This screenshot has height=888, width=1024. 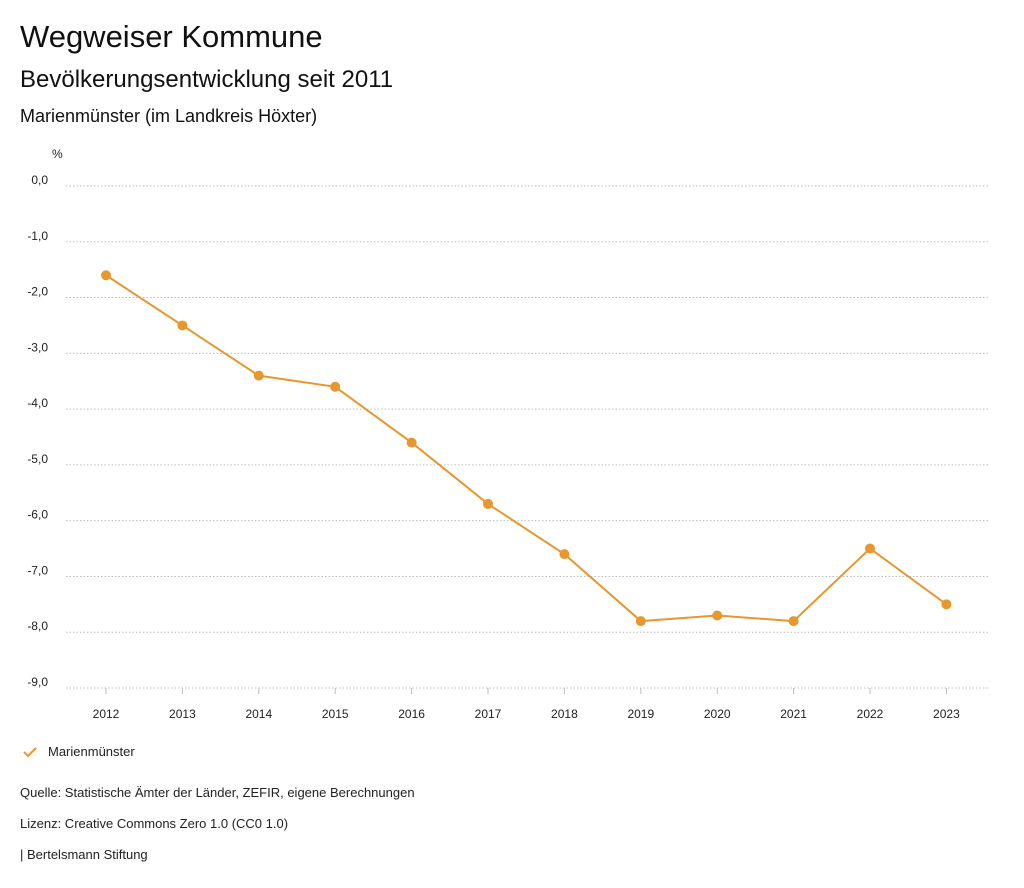 I want to click on y-axis-unit-label: %, so click(x=57, y=154).